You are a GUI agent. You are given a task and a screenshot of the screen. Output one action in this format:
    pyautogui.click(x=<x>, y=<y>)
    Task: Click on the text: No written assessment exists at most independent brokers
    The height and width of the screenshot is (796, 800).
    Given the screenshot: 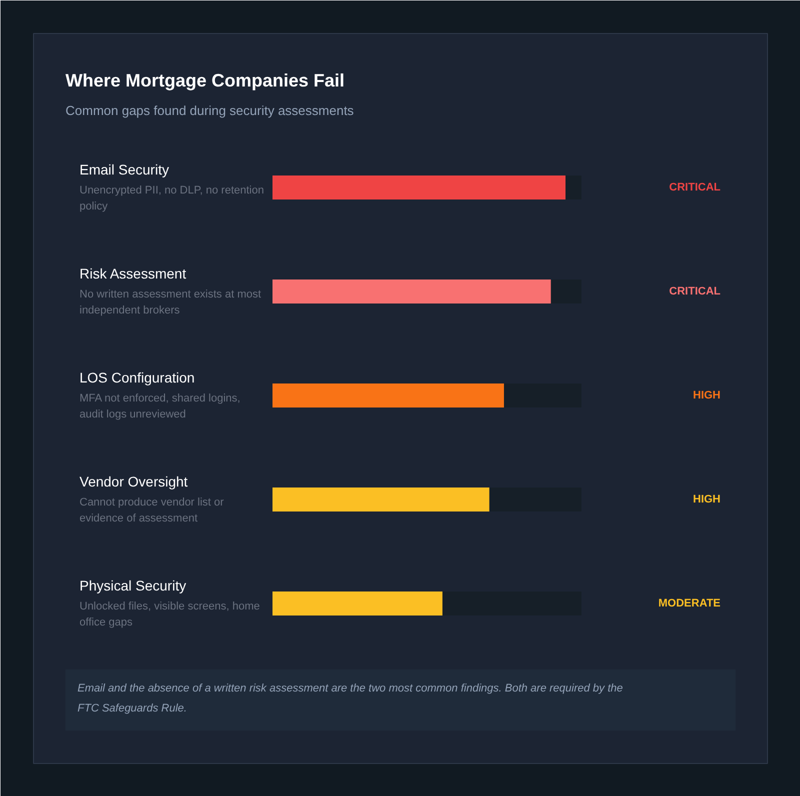 What is the action you would take?
    pyautogui.click(x=171, y=302)
    